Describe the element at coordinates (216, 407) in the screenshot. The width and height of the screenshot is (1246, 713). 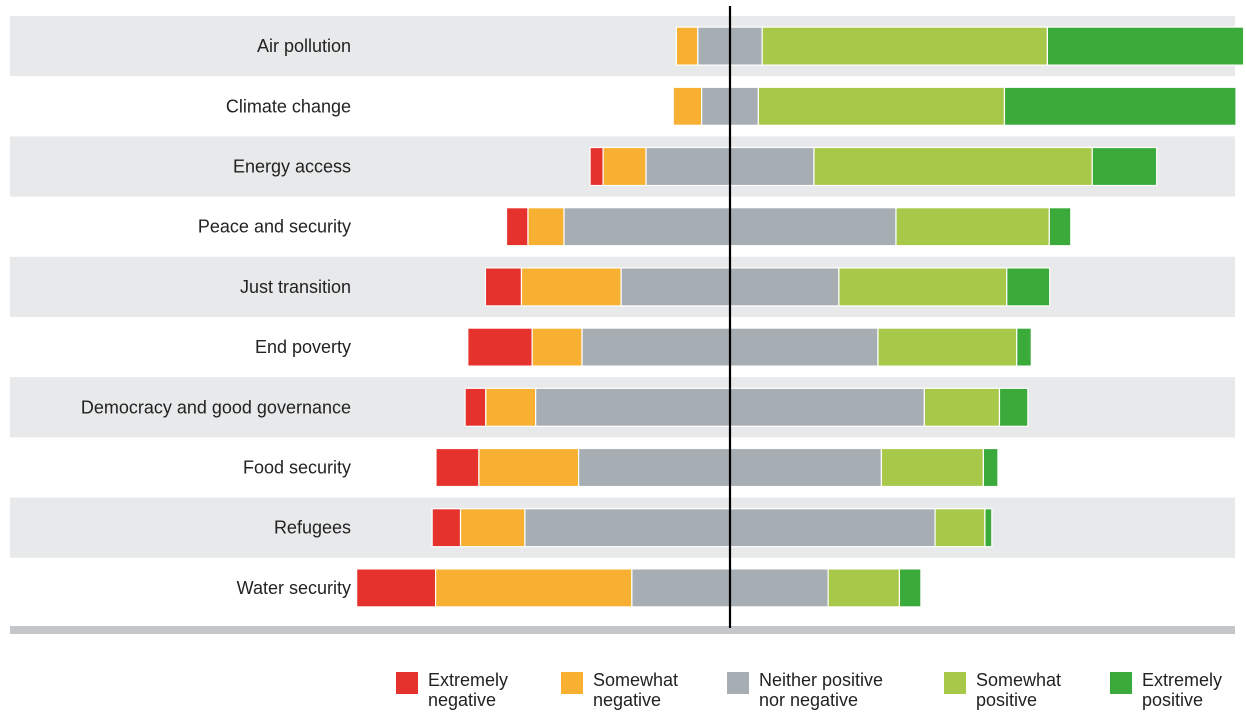
I see `category-label: Democracy and good governance` at that location.